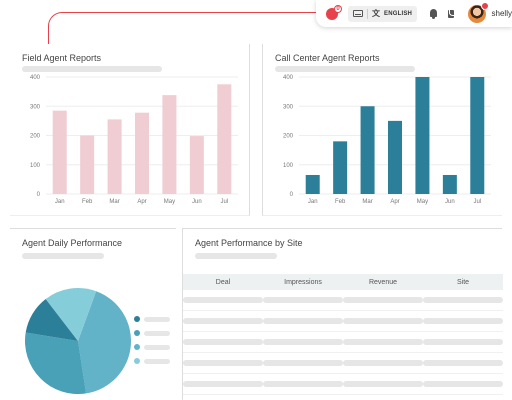 This screenshot has height=400, width=512. What do you see at coordinates (449, 184) in the screenshot?
I see `bar-jun` at bounding box center [449, 184].